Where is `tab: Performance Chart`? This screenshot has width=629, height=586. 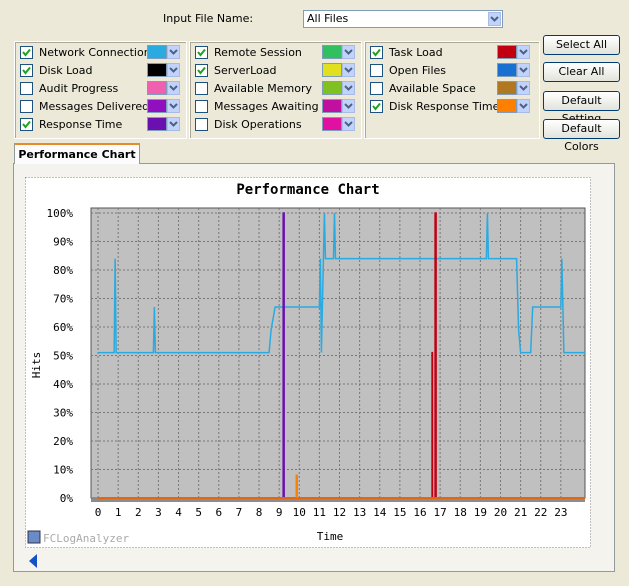
tab: Performance Chart is located at coordinates (77, 153).